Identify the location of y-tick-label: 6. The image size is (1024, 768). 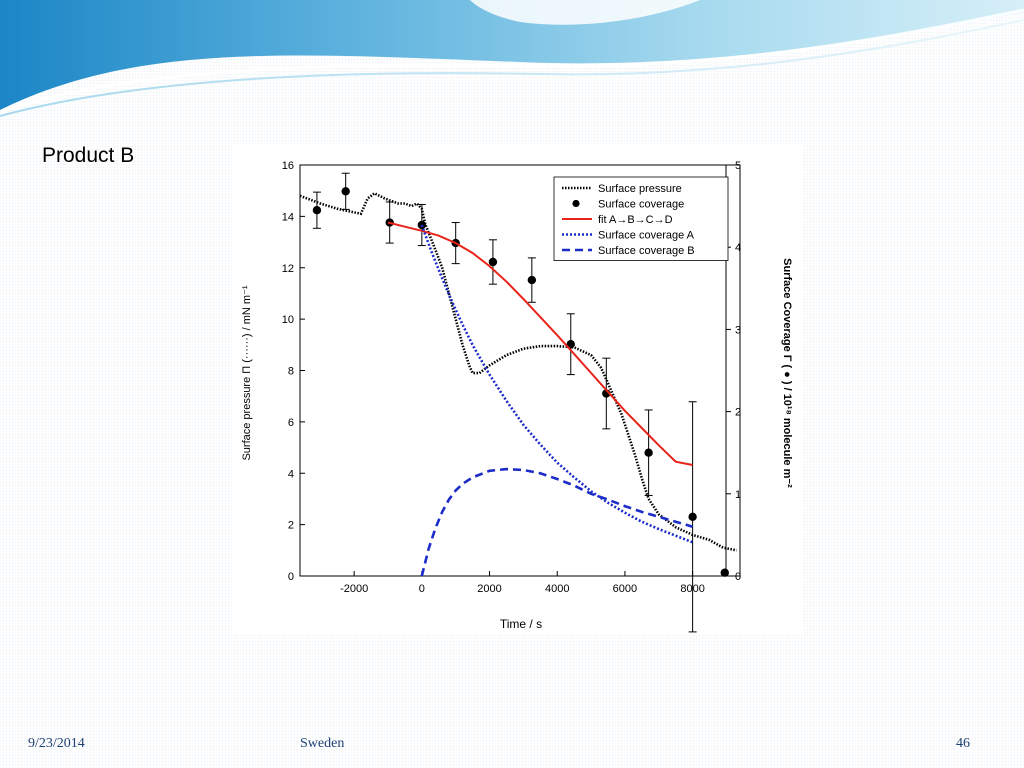
(291, 423).